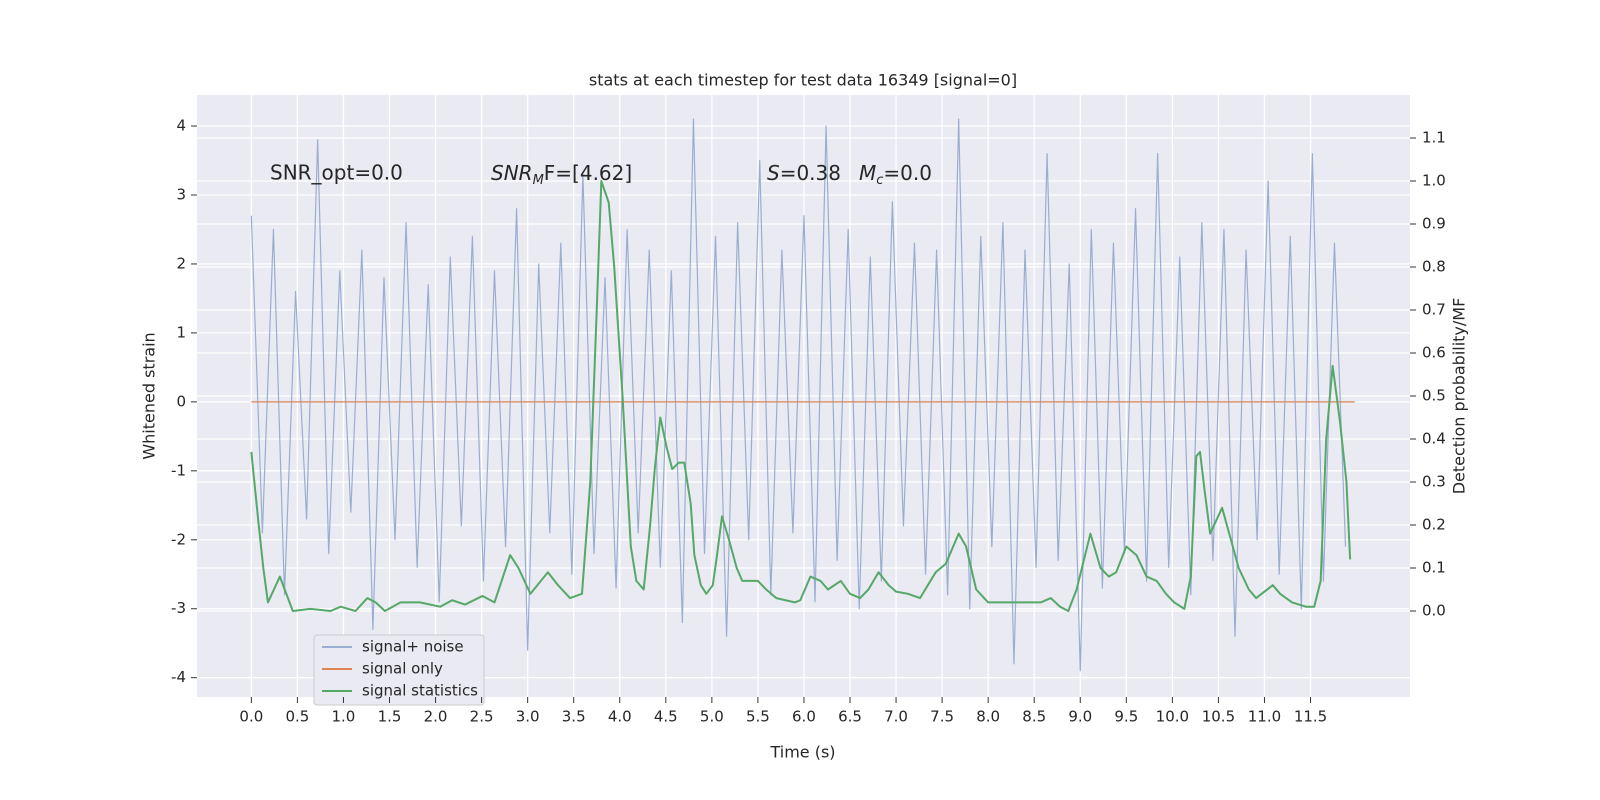  I want to click on y2-tick-label: 0.2, so click(1434, 525).